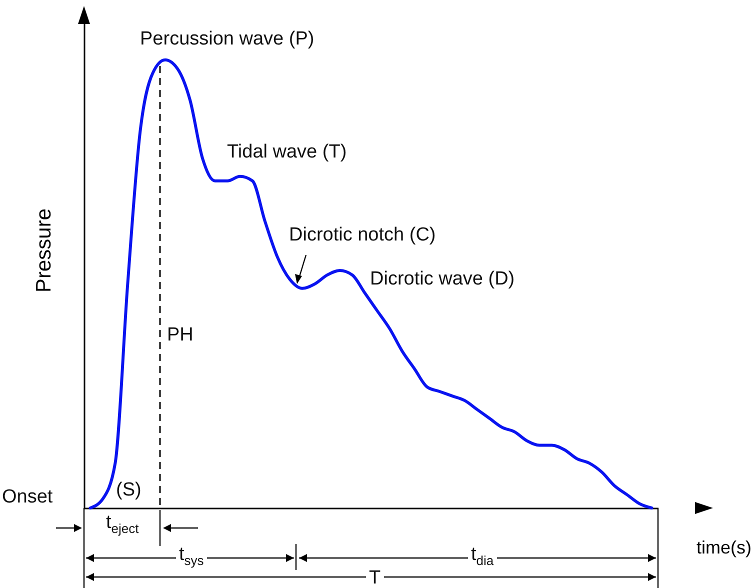 The width and height of the screenshot is (756, 588). What do you see at coordinates (122, 524) in the screenshot?
I see `text: t$_{eject}$` at bounding box center [122, 524].